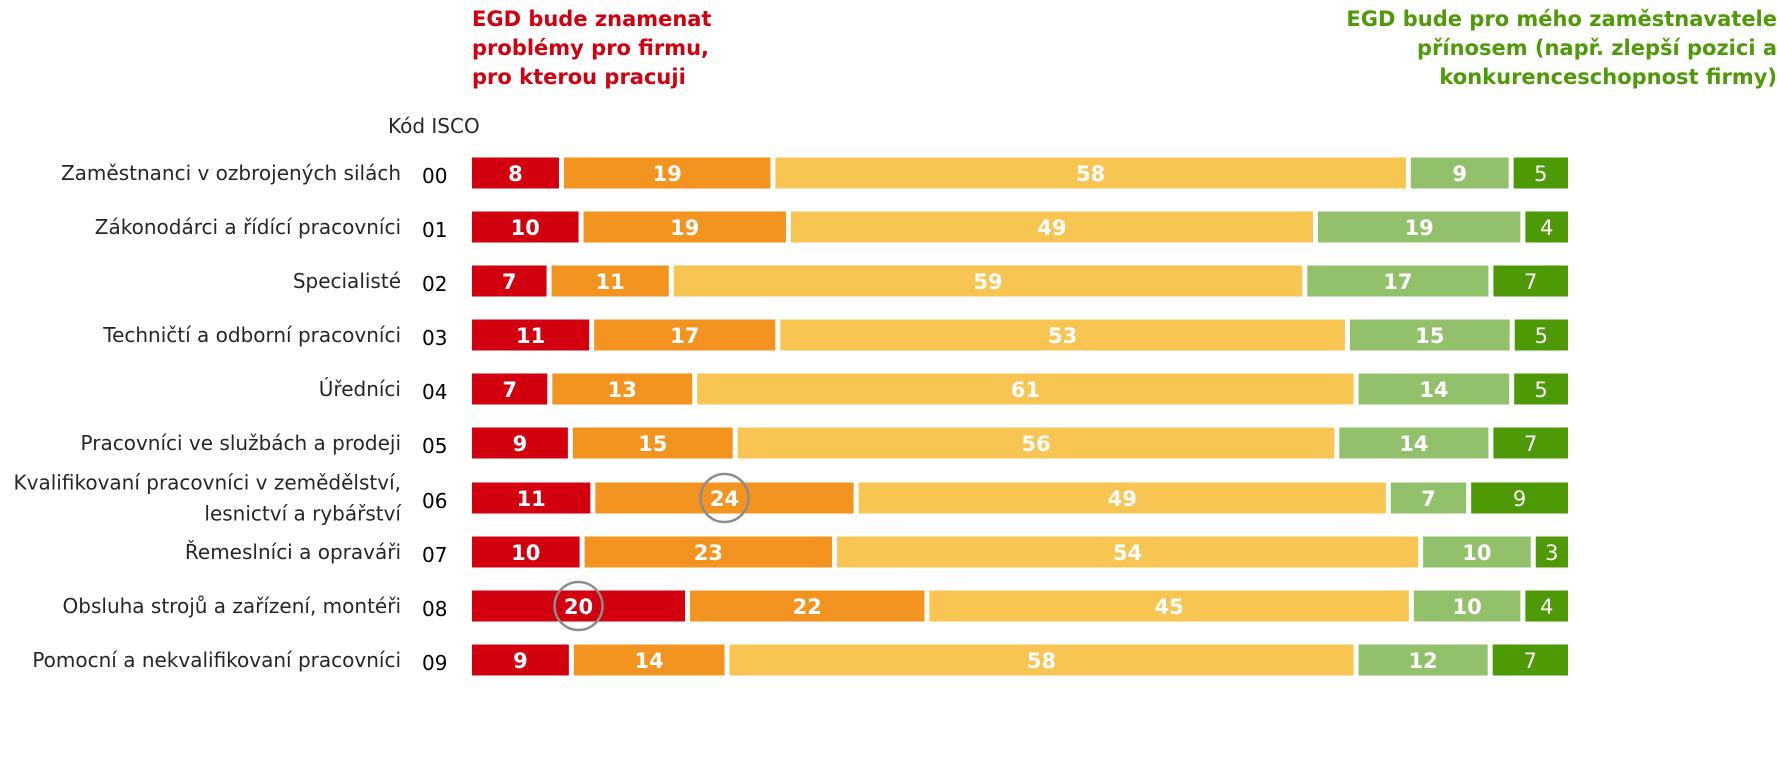 The image size is (1777, 768). What do you see at coordinates (434, 609) in the screenshot?
I see `isco-code-label: 08` at bounding box center [434, 609].